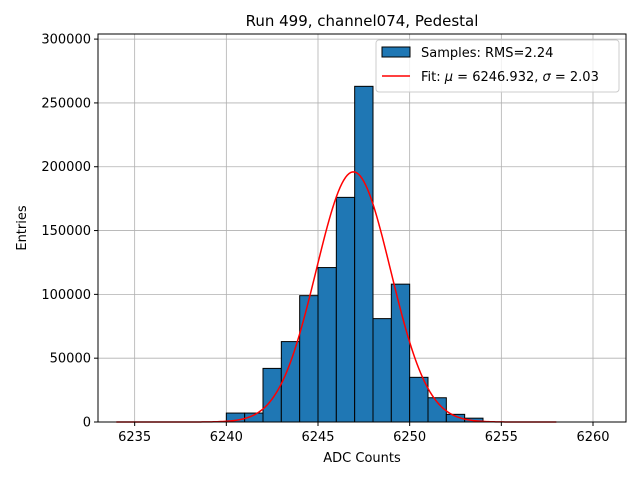  I want to click on legend-box, so click(497, 66).